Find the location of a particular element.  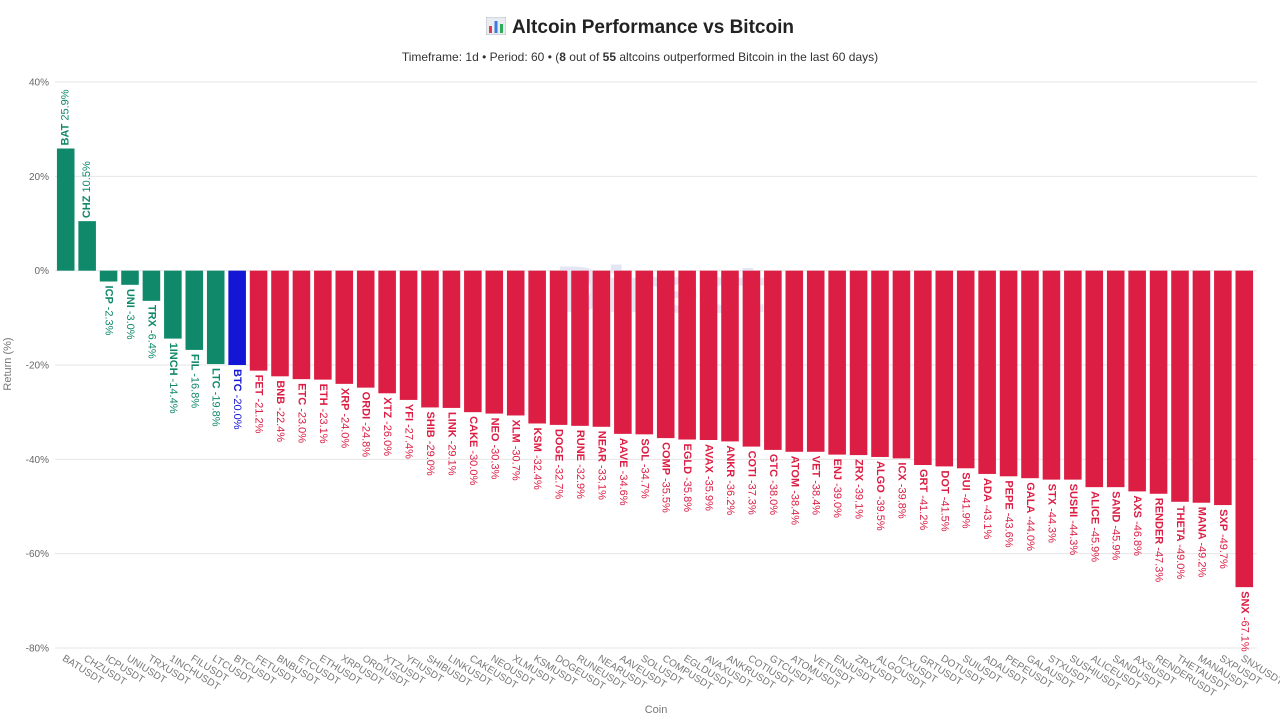

bar-doge is located at coordinates (558, 347).